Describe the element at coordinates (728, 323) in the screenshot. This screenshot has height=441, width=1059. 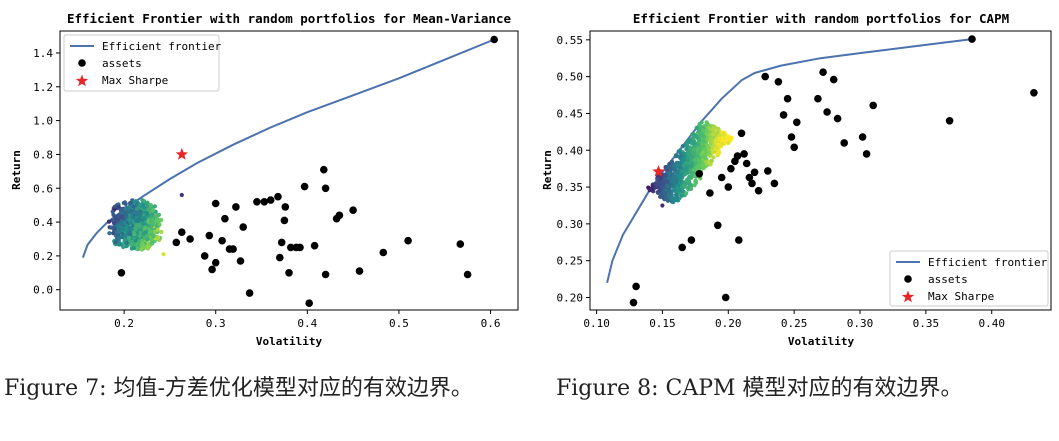
I see `x-tick-label: 0.20` at that location.